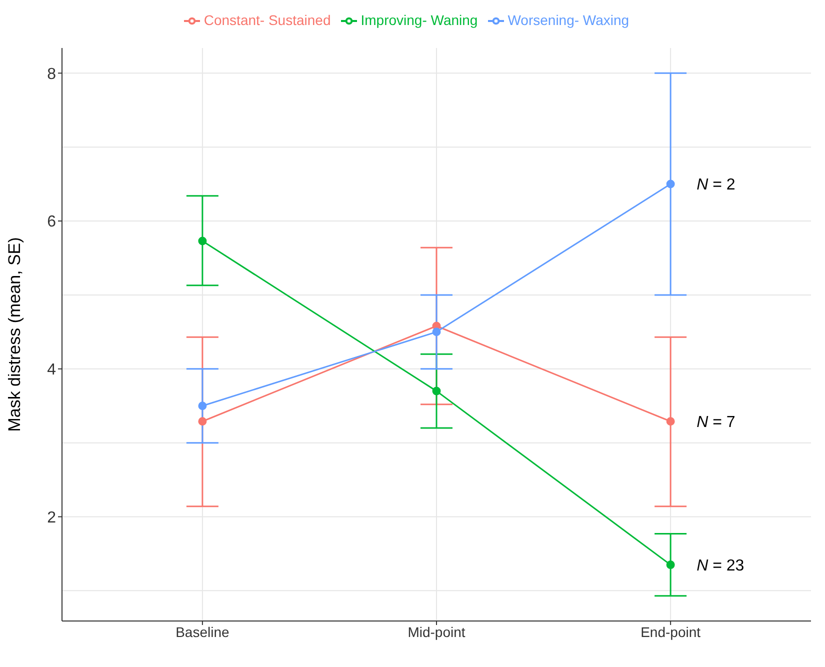 This screenshot has width=825, height=667. Describe the element at coordinates (51, 222) in the screenshot. I see `y-tick-label: 6` at that location.